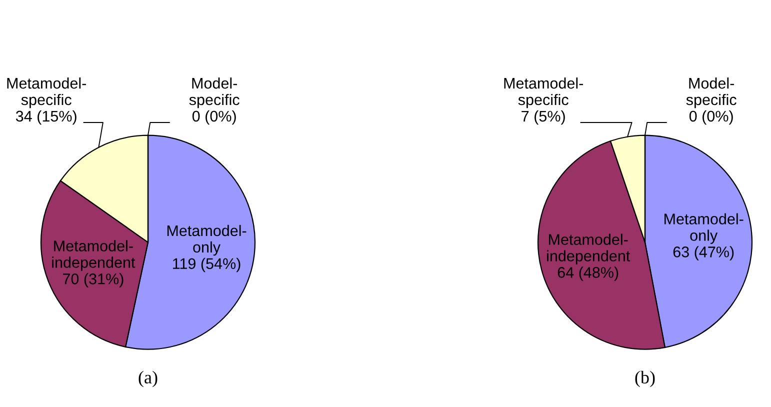 The height and width of the screenshot is (407, 771). What do you see at coordinates (206, 265) in the screenshot?
I see `data-label: 119 (54%)` at bounding box center [206, 265].